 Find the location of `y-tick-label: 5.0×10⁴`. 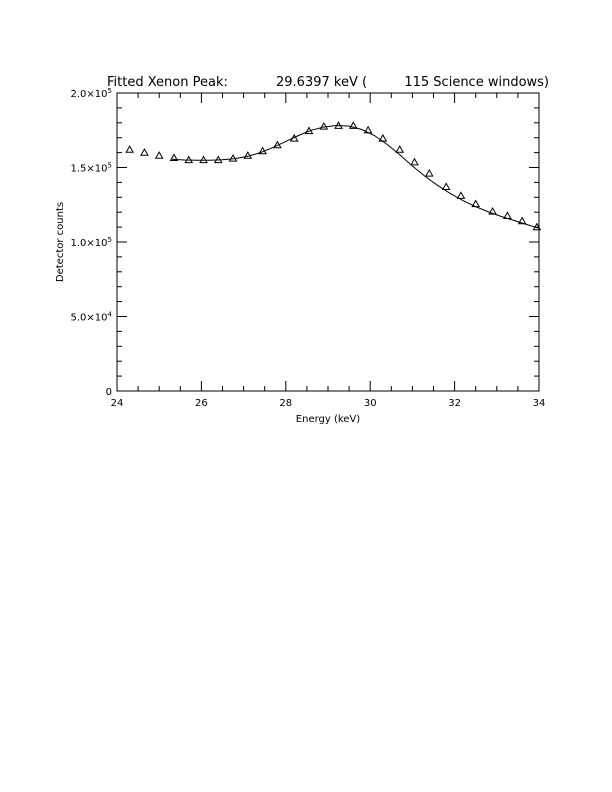

y-tick-label: 5.0×10⁴ is located at coordinates (92, 317).